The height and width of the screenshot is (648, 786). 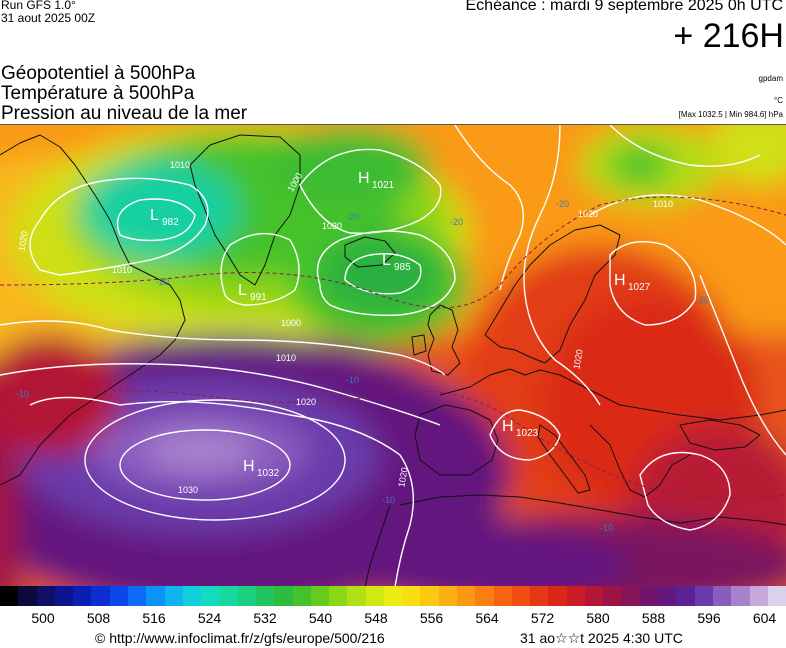 What do you see at coordinates (592, 510) in the screenshot?
I see `coastline-north-africa` at bounding box center [592, 510].